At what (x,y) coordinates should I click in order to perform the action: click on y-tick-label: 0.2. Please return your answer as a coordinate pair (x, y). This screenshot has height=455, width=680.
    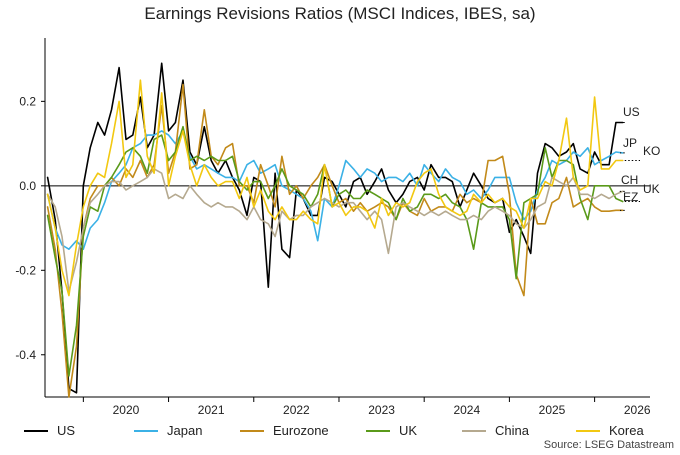
    Looking at the image, I should click on (27, 101).